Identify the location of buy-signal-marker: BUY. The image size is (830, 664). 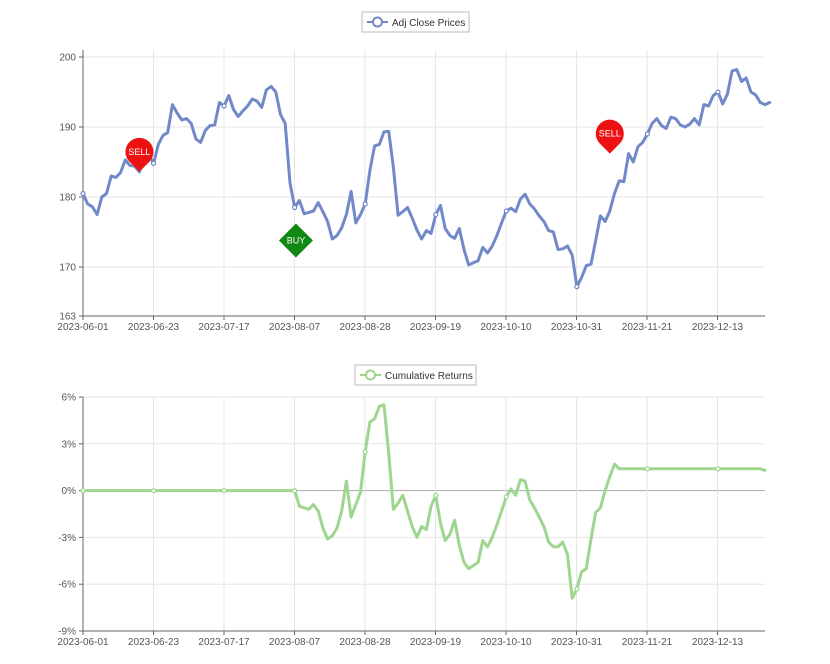
(295, 240).